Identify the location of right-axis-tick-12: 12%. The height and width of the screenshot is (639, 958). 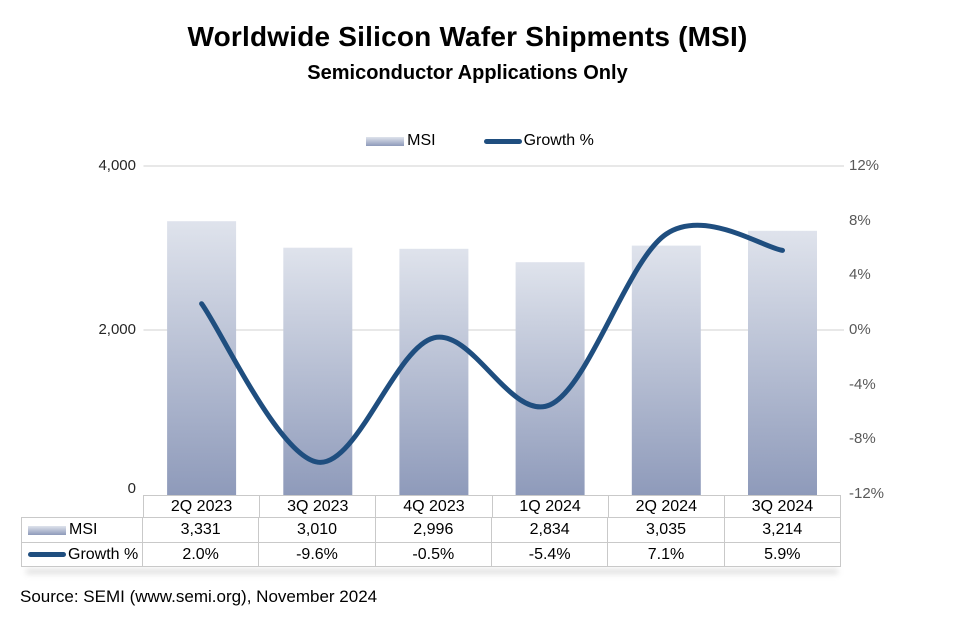
(864, 165).